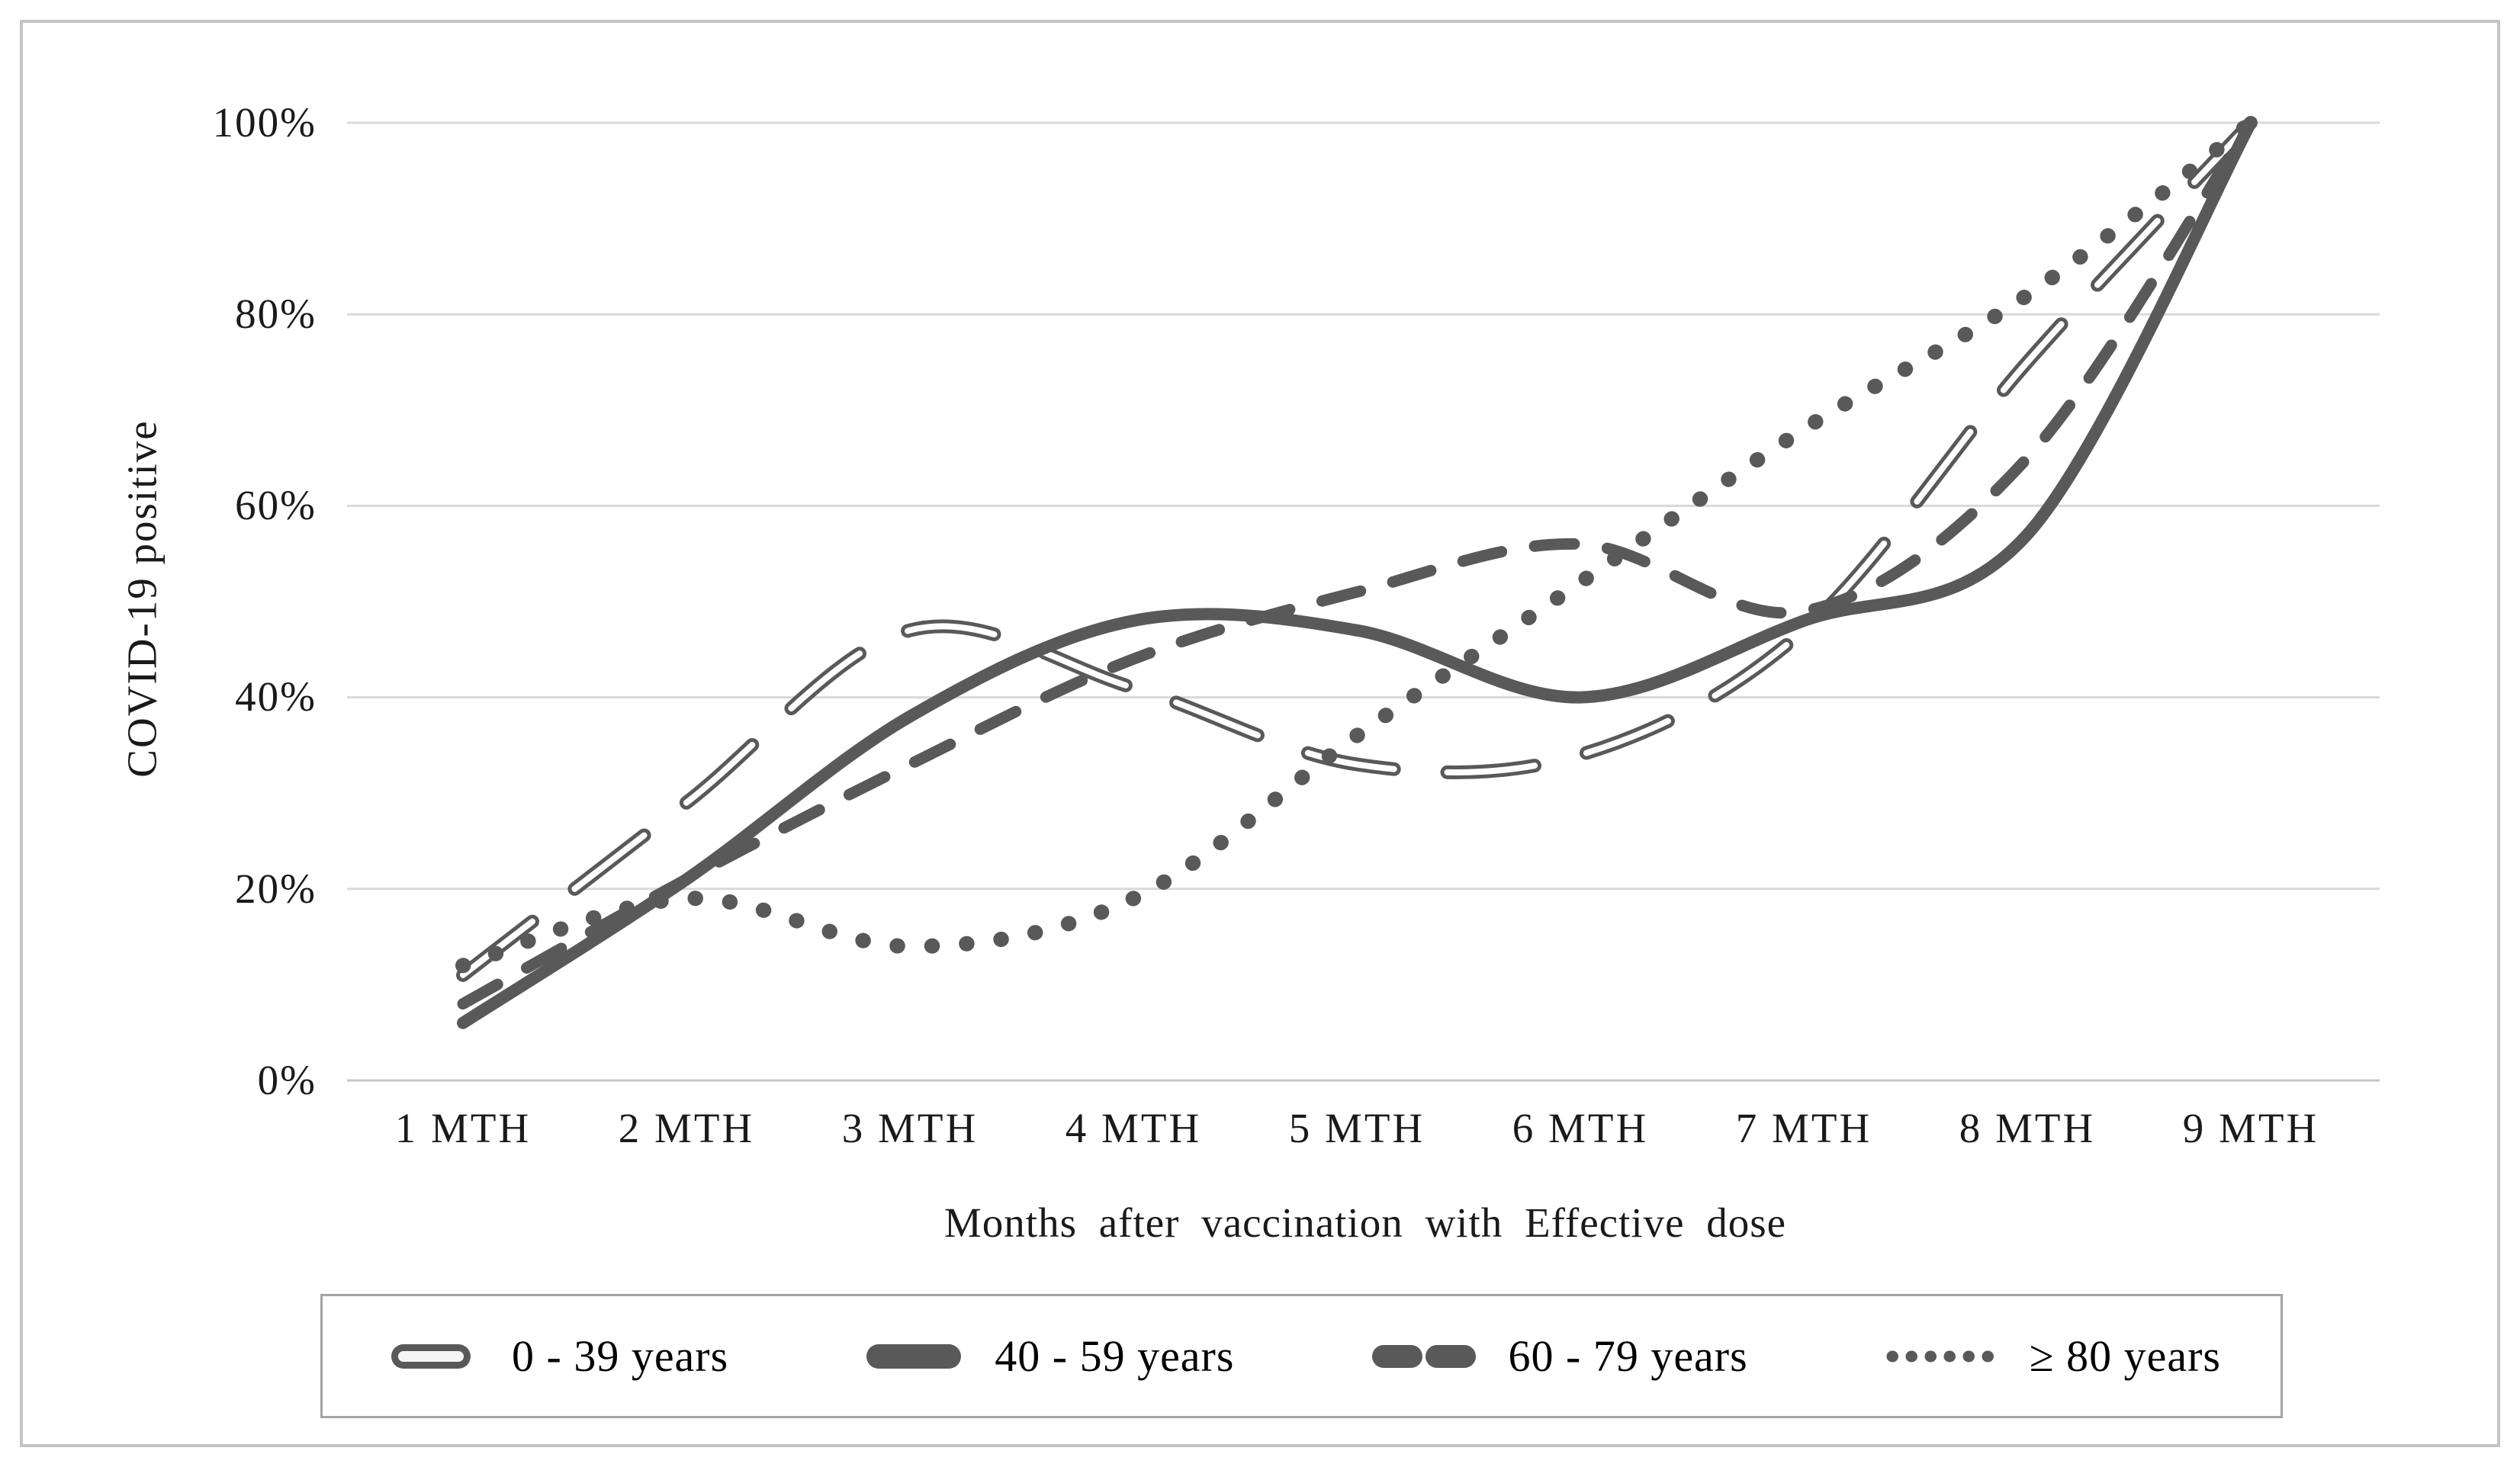 This screenshot has height=1467, width=2520. Describe the element at coordinates (1803, 1128) in the screenshot. I see `x-tick-7mth: 7 MTH` at that location.